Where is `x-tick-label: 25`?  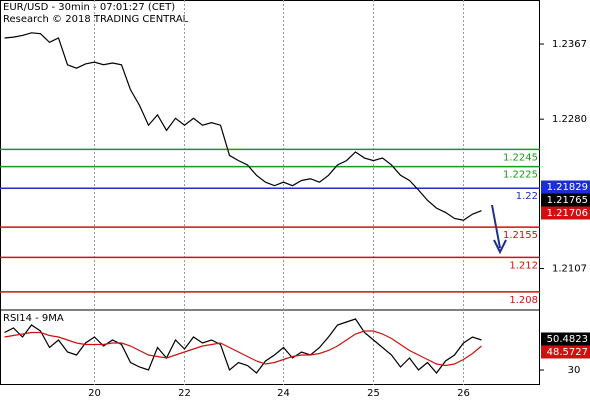
x-tick-label: 25 is located at coordinates (373, 393).